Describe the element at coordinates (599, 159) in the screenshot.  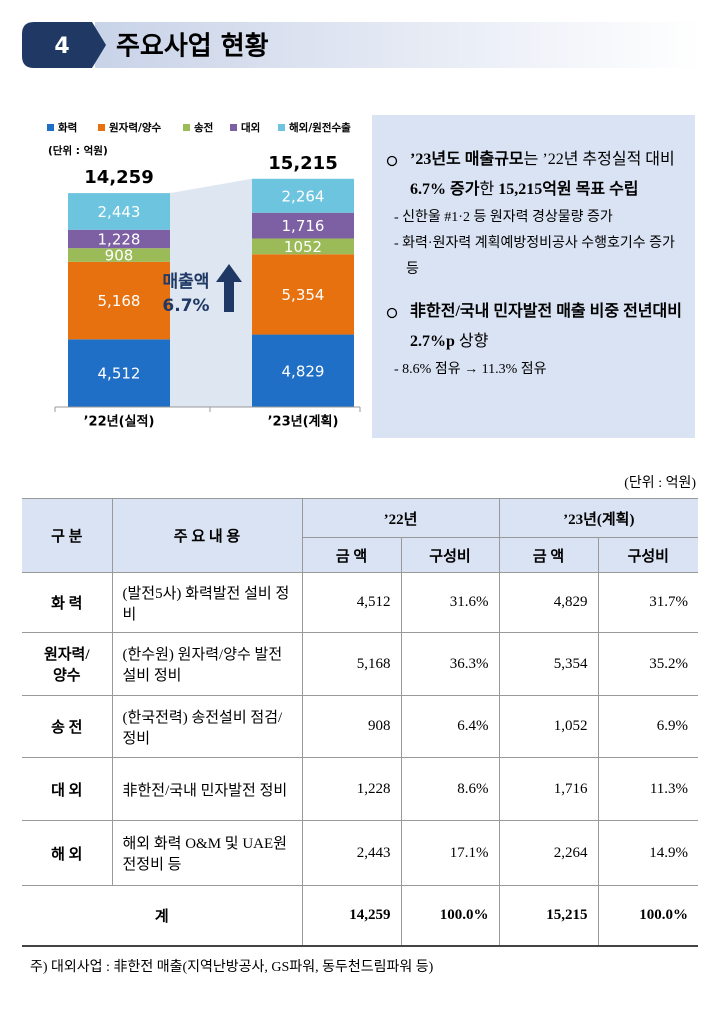
I see `bullet-text: 는 ’22년 추정실적 대비` at that location.